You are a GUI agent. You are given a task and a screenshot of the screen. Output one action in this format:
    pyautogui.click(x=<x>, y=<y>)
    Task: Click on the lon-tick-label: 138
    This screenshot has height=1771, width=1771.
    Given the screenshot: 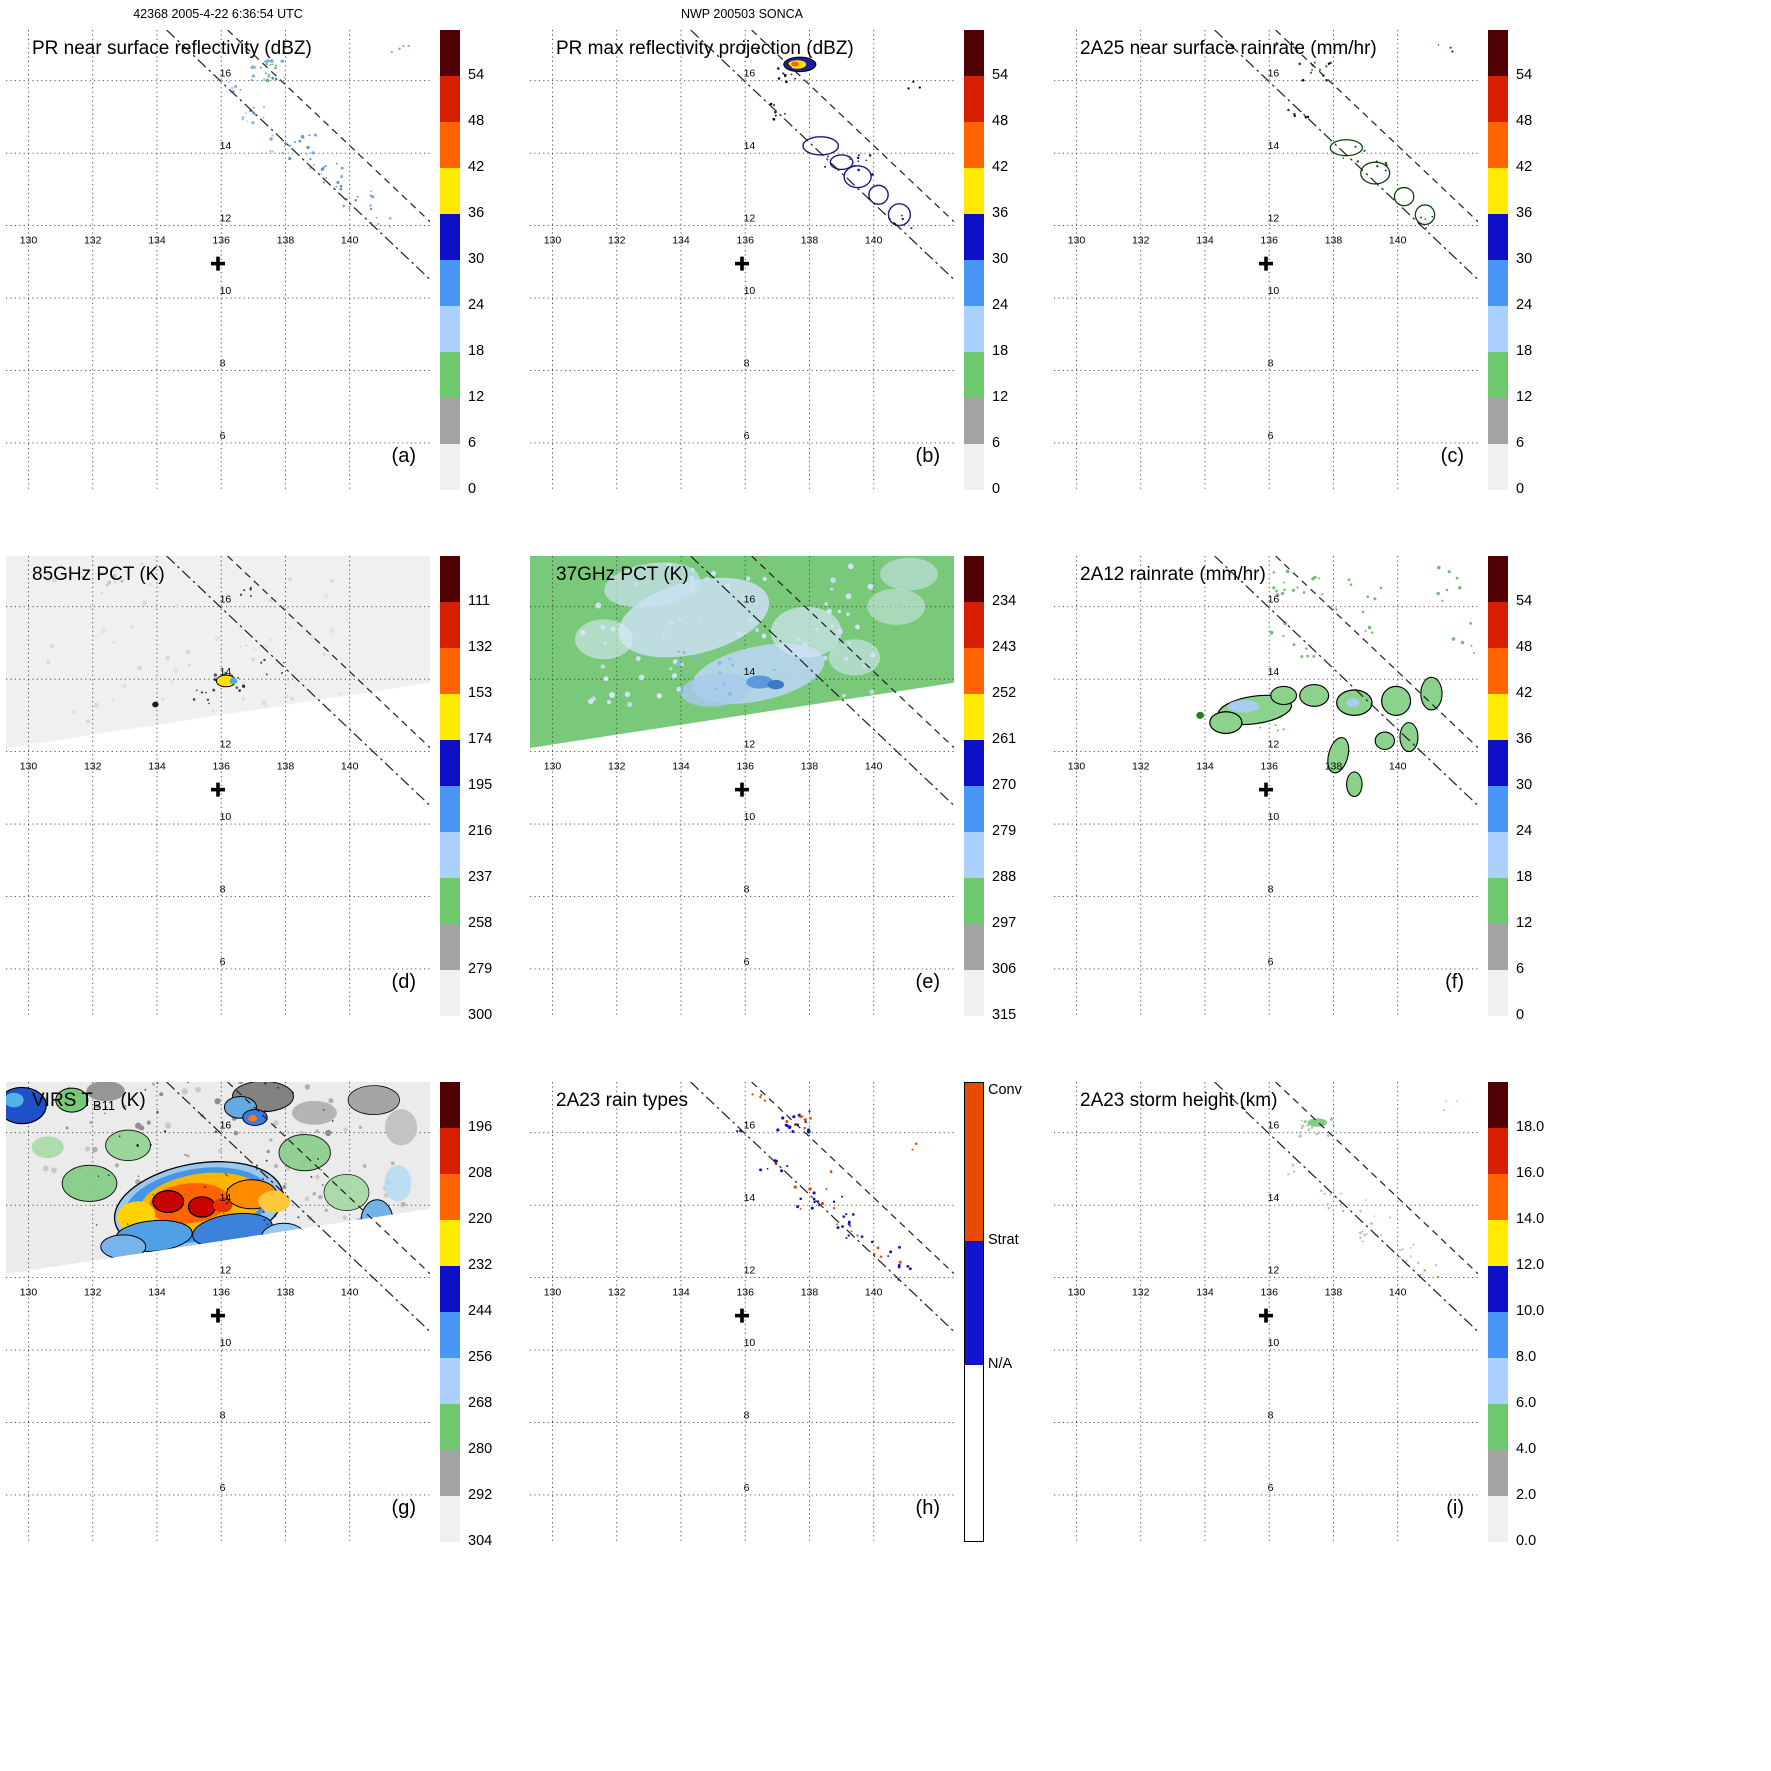 What is the action you would take?
    pyautogui.click(x=1334, y=1293)
    